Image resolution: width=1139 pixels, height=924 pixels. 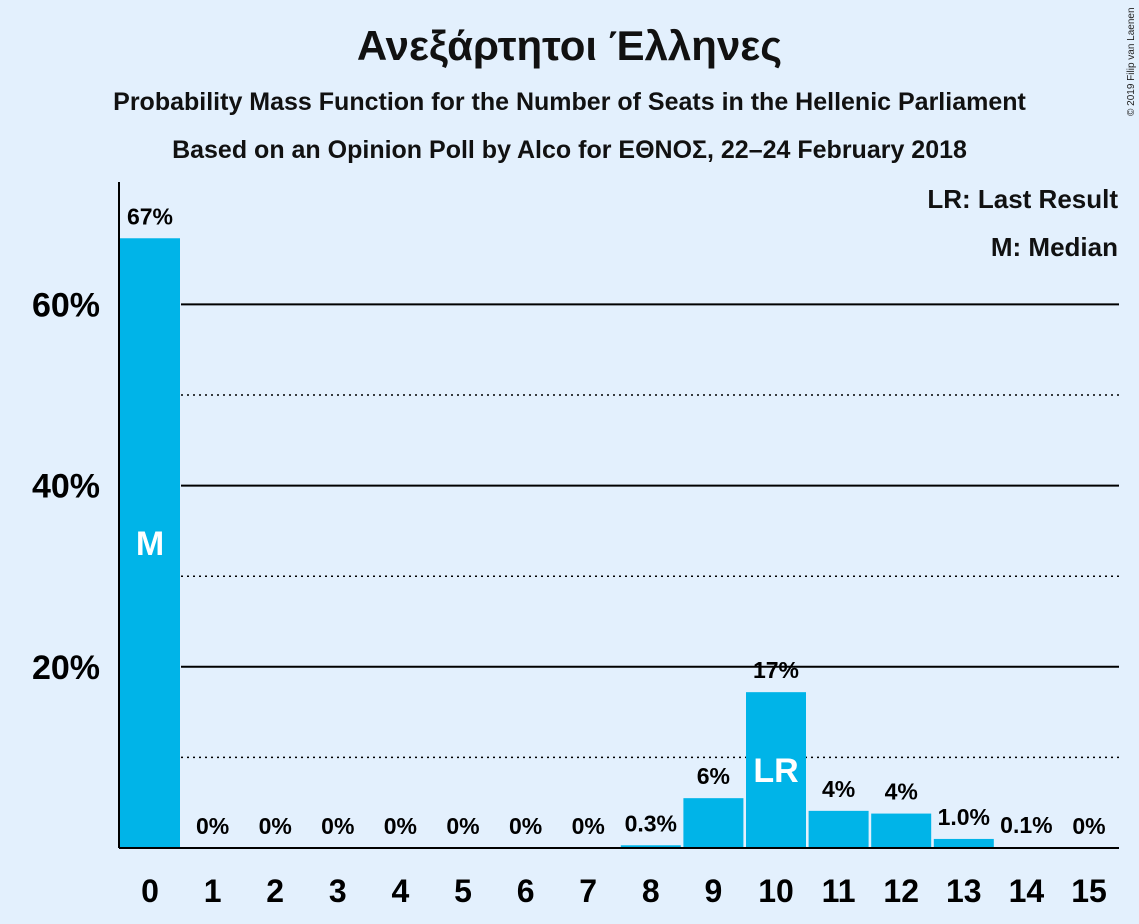 I want to click on x-tick-label: 7, so click(x=588, y=891).